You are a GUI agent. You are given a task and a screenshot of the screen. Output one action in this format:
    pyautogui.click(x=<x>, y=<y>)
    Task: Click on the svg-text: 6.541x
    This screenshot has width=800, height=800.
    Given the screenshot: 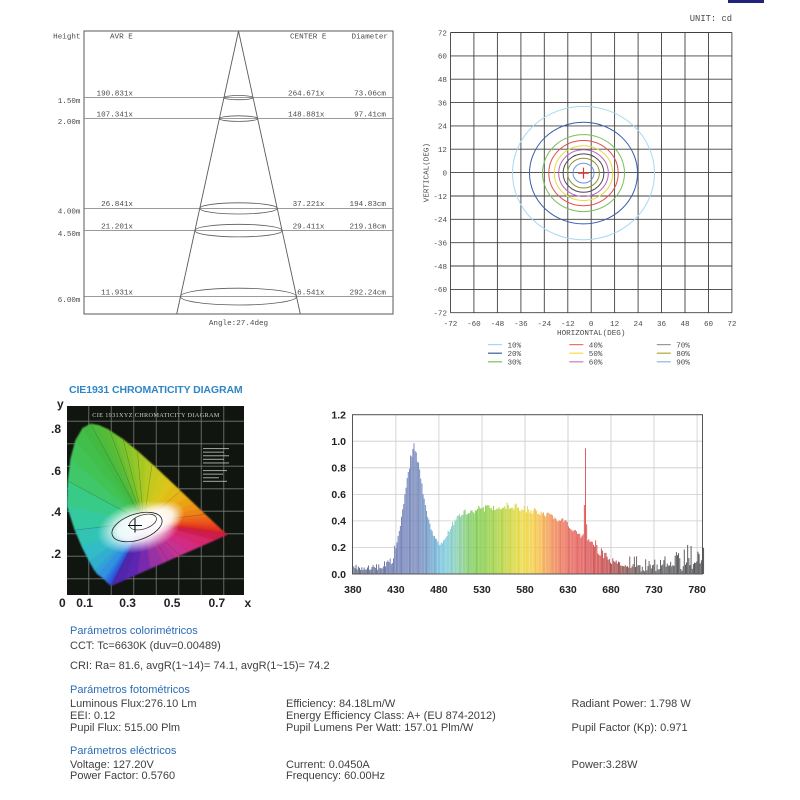 What is the action you would take?
    pyautogui.click(x=311, y=293)
    